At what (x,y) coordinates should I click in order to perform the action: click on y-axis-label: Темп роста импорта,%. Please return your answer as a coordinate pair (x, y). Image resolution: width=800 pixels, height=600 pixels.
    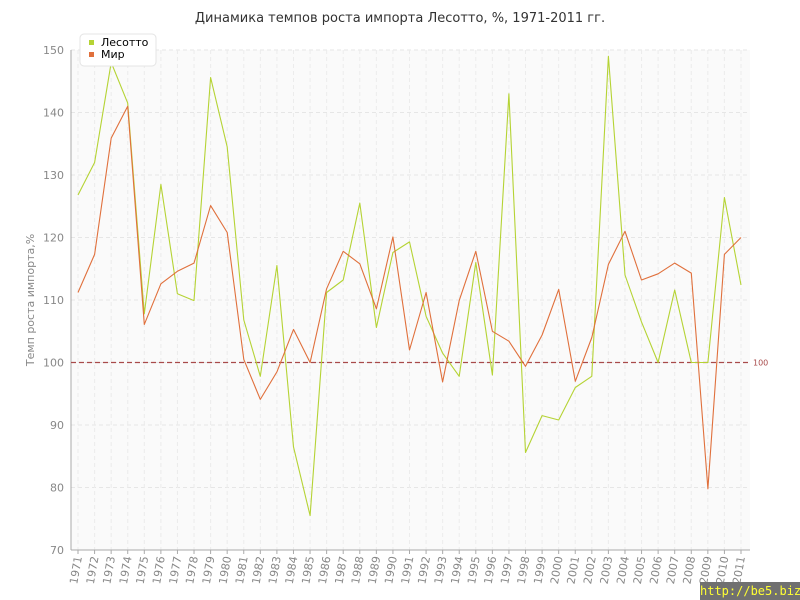
    Looking at the image, I should click on (30, 300).